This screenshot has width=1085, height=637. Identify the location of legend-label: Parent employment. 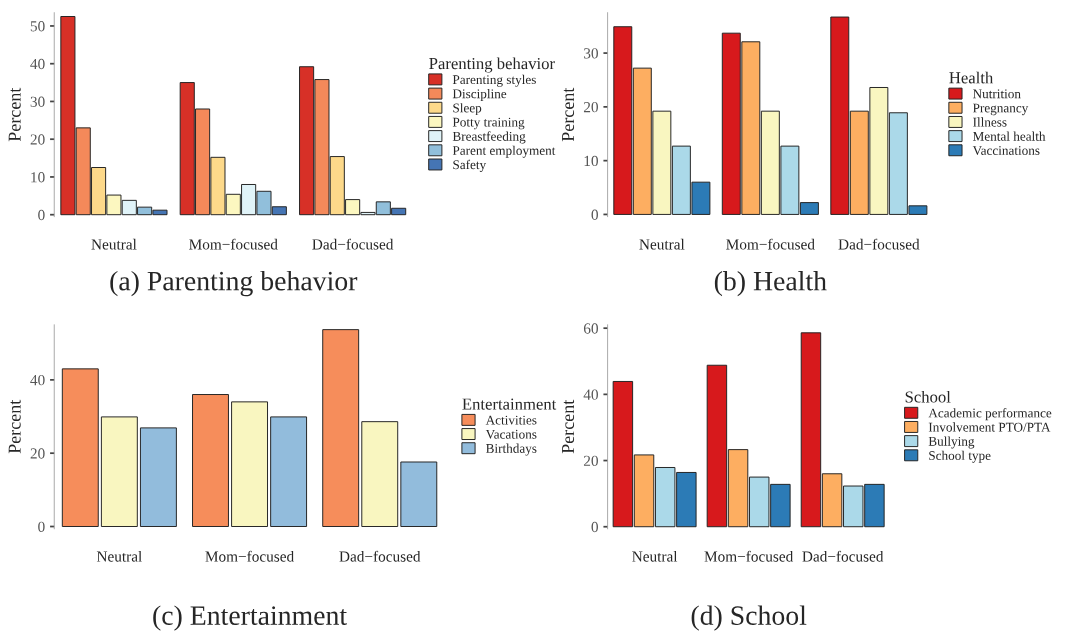
(504, 151).